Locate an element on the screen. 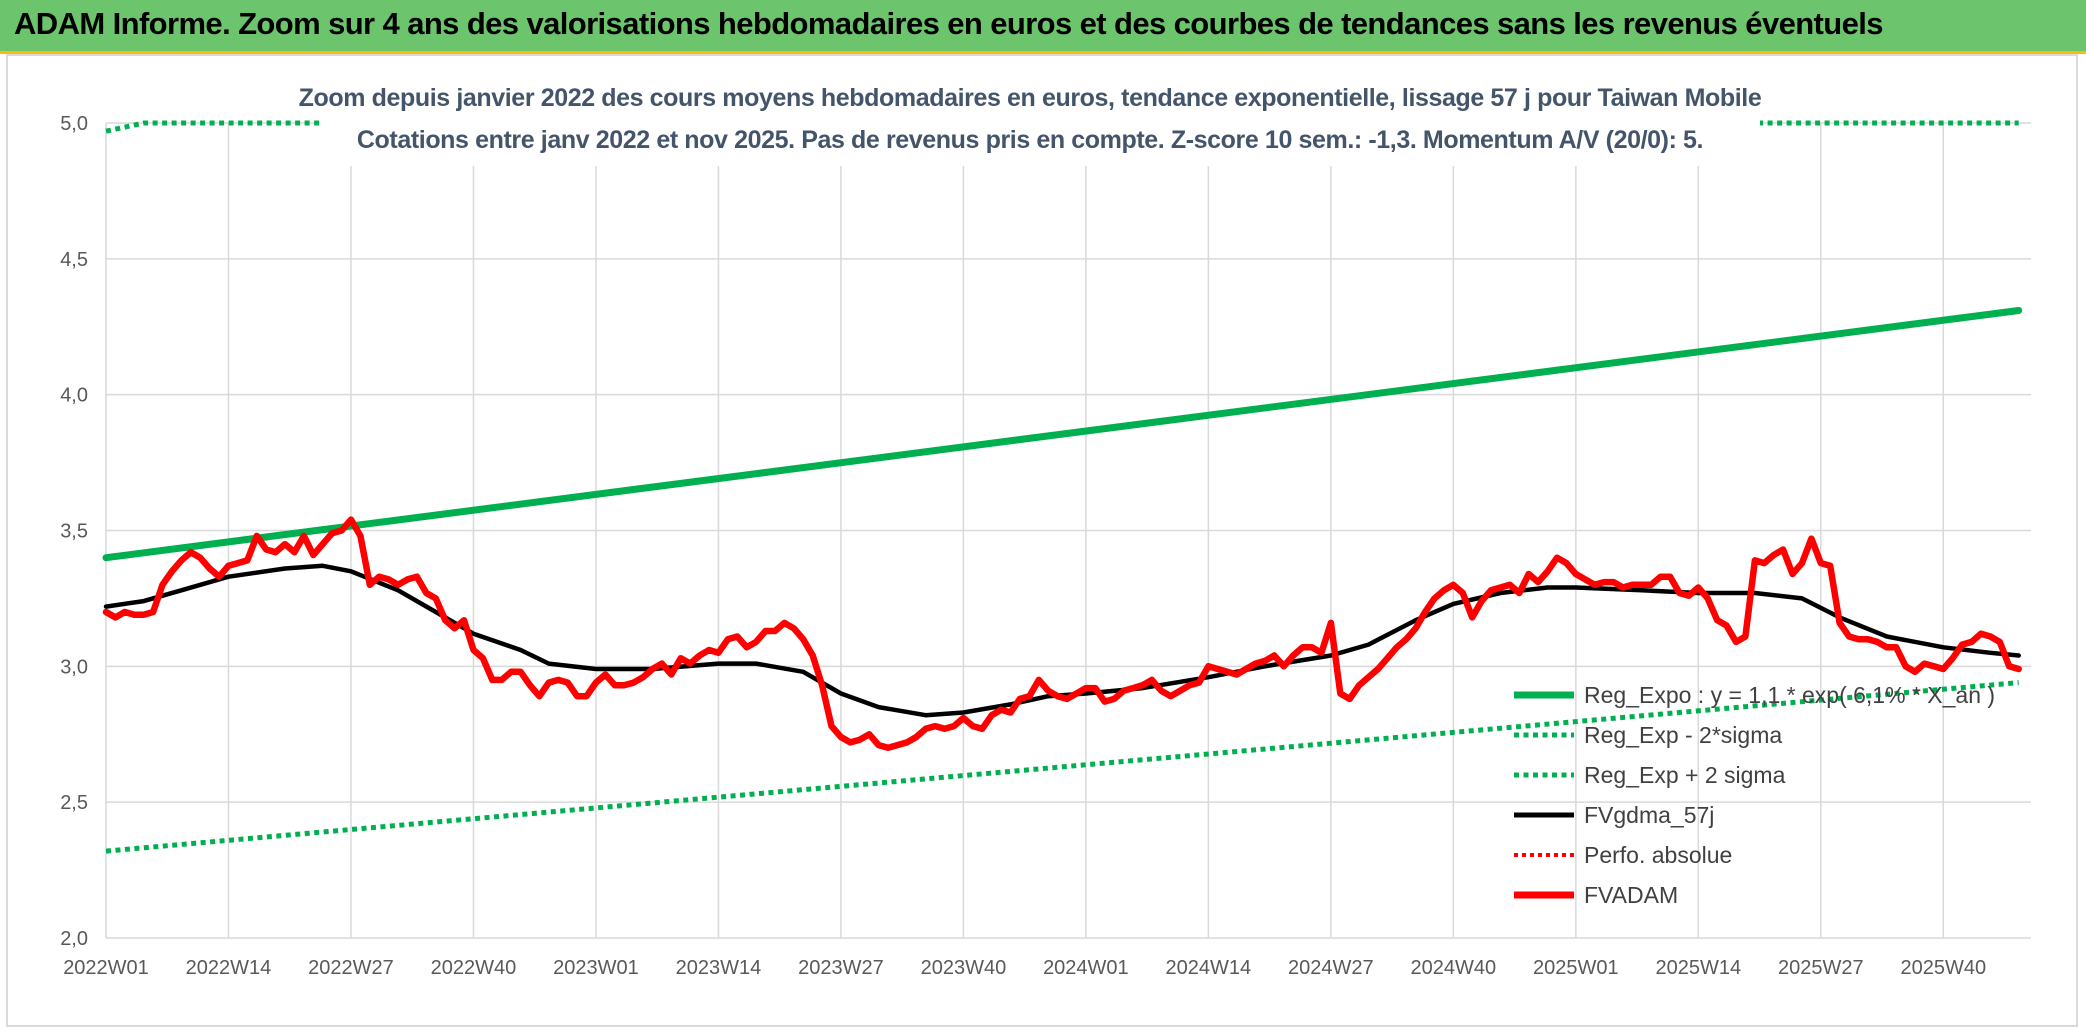 Image resolution: width=2086 pixels, height=1031 pixels. legend-label: Perfo. absolue is located at coordinates (1658, 854).